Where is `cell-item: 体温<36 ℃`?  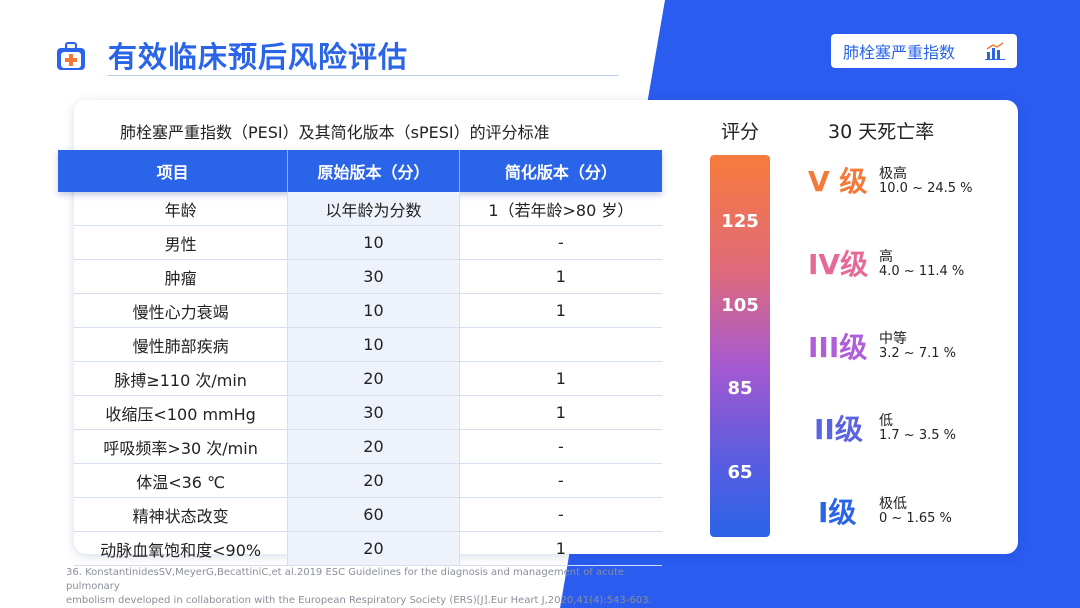 cell-item: 体温<36 ℃ is located at coordinates (181, 482).